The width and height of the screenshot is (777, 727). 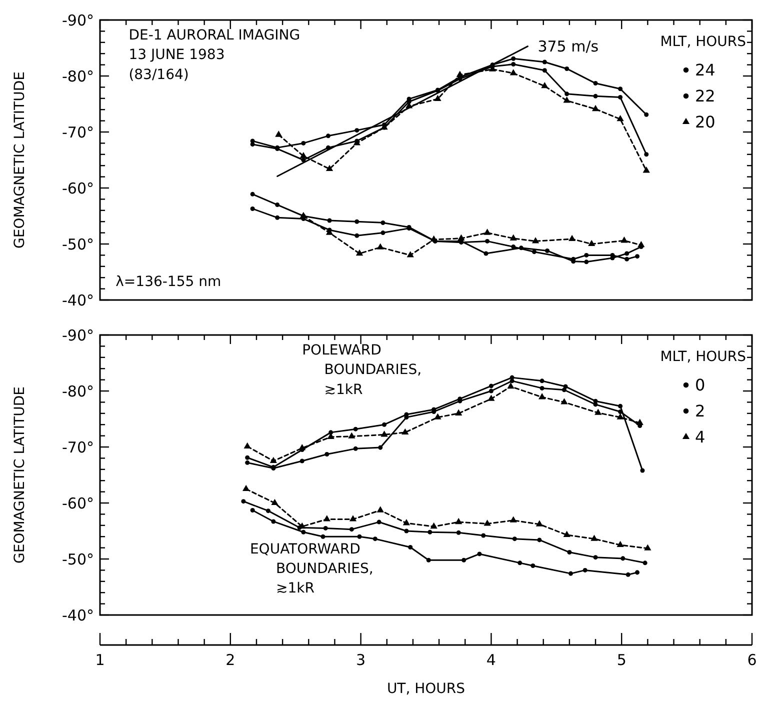 I want to click on annotation: λ=136-155 nm, so click(x=169, y=282).